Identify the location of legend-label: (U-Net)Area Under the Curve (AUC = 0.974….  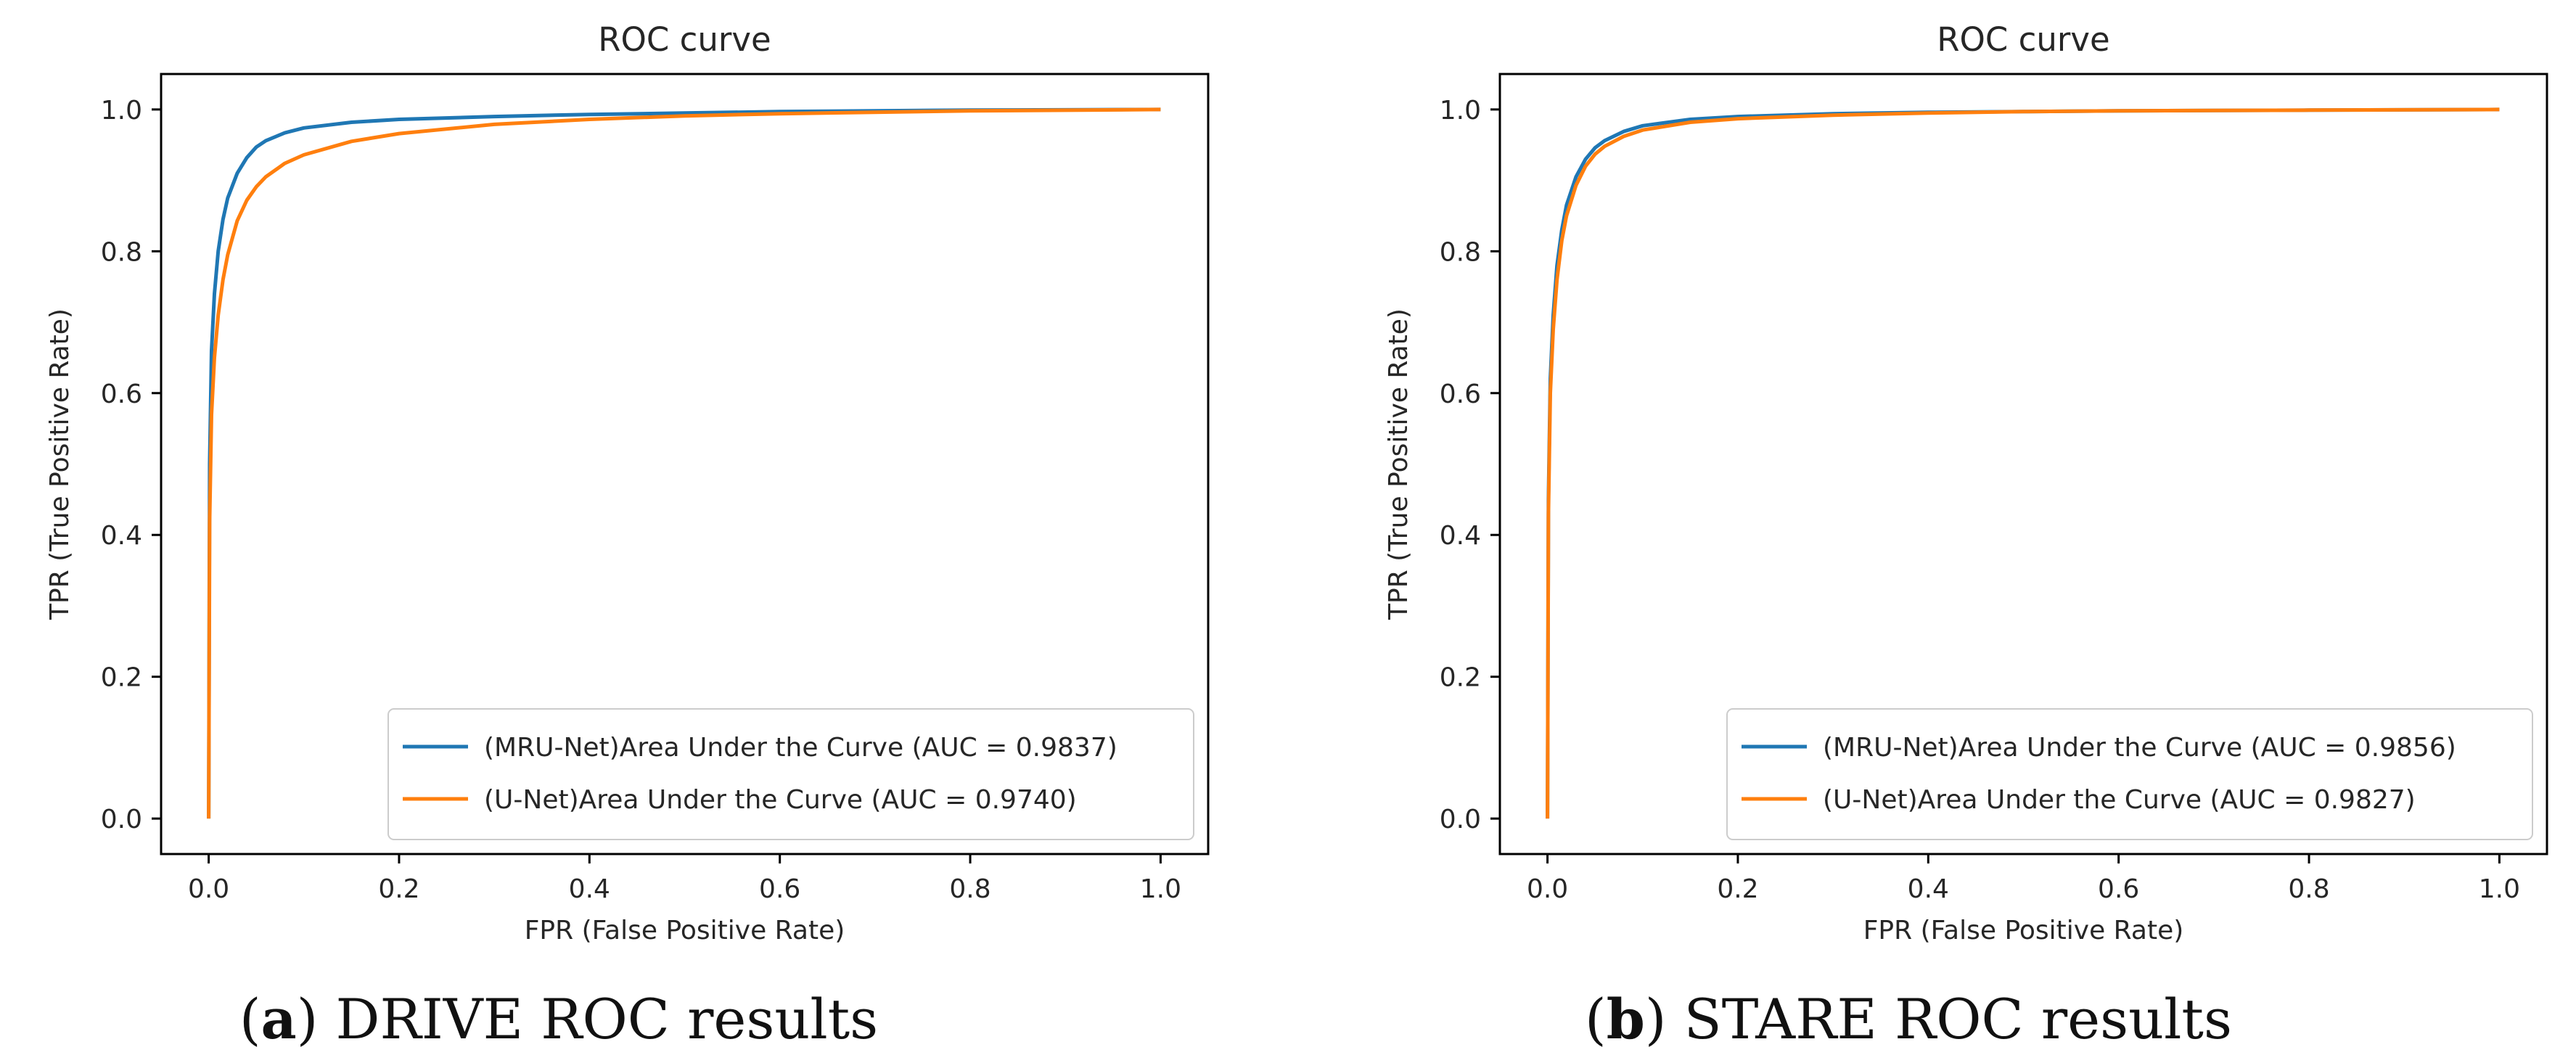
(780, 800).